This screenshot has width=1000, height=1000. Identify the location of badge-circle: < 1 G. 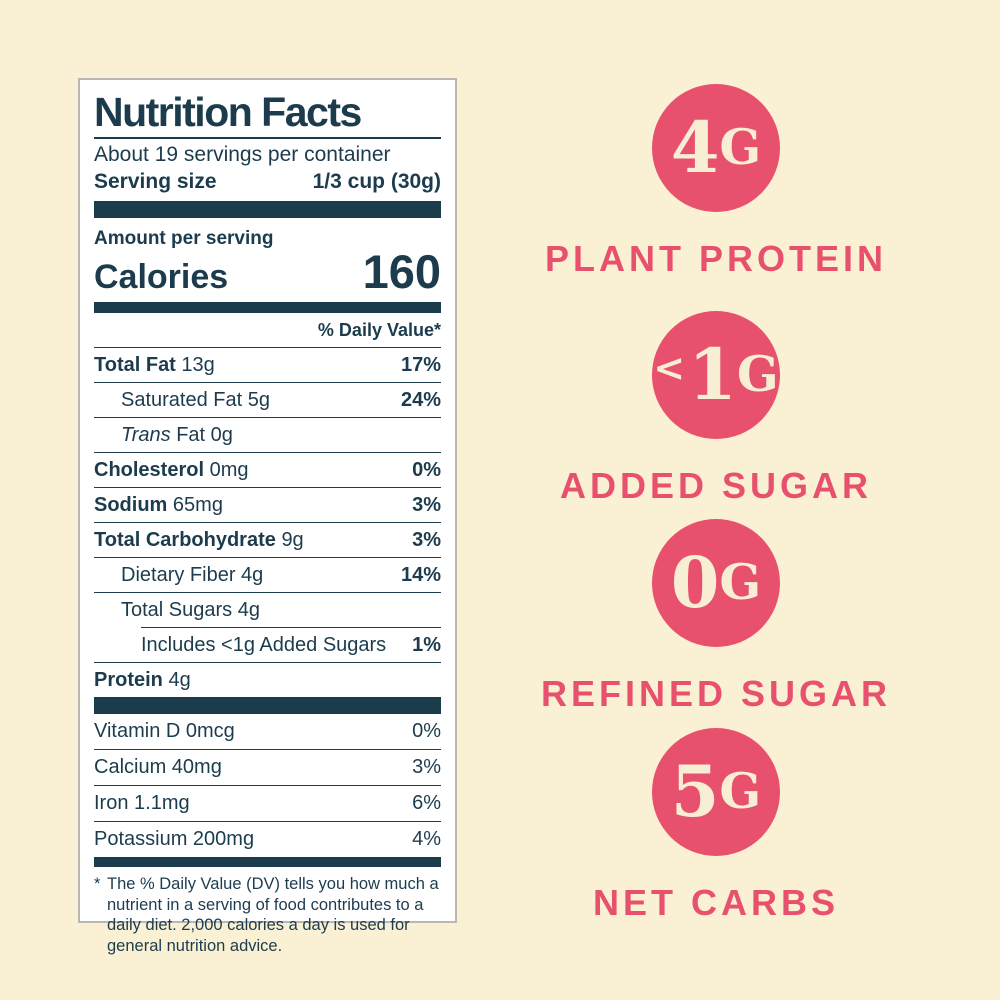
(716, 375).